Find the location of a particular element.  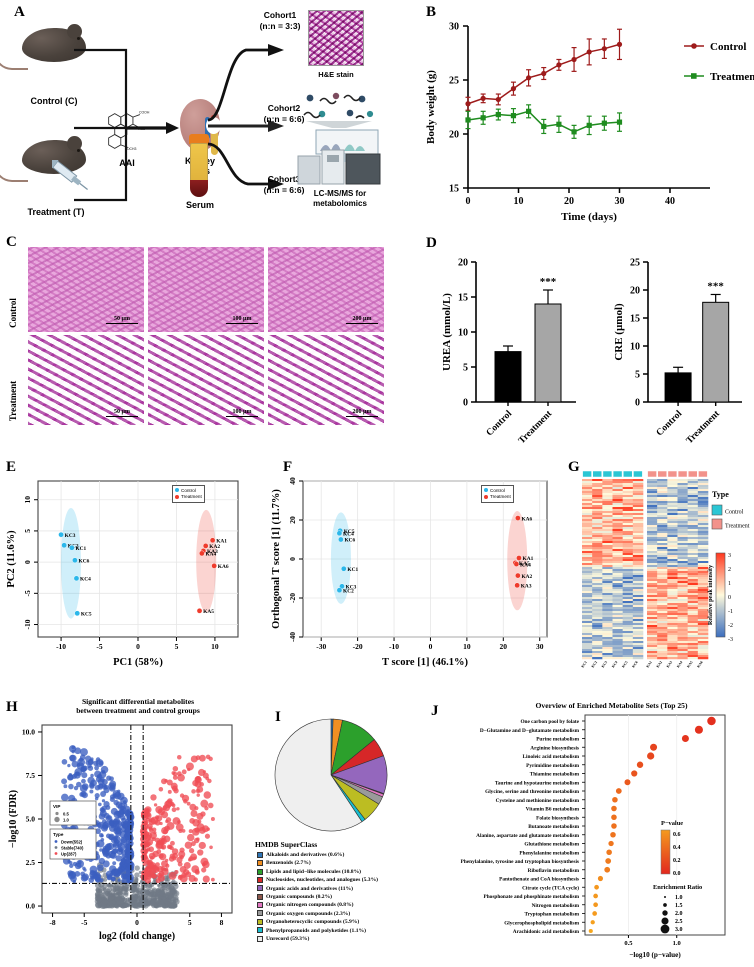

y-tick-label: 40 is located at coordinates (292, 481).